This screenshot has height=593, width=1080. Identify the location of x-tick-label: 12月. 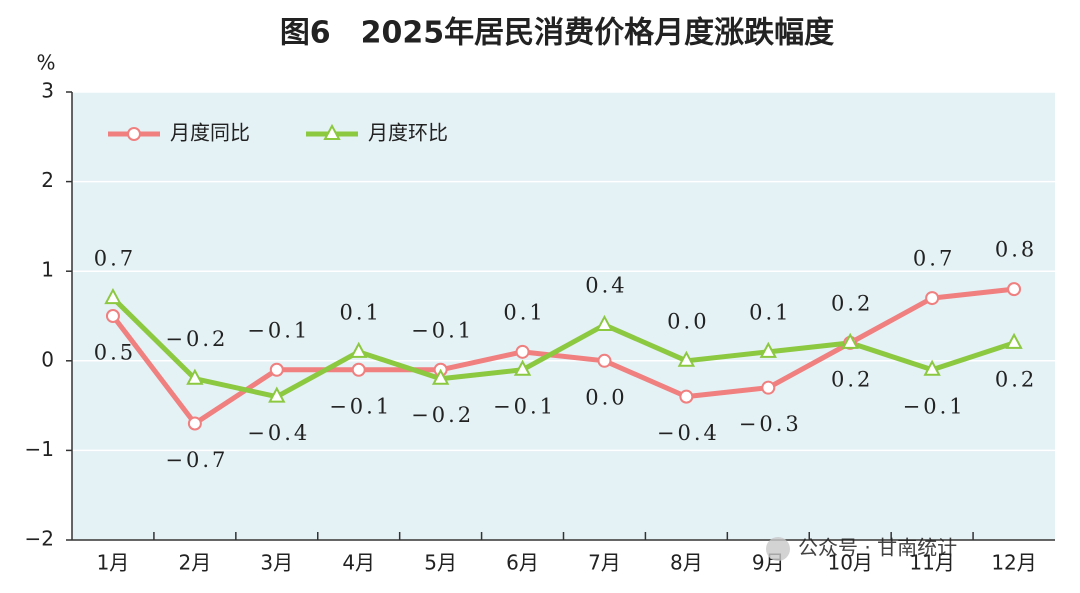
(1013, 563).